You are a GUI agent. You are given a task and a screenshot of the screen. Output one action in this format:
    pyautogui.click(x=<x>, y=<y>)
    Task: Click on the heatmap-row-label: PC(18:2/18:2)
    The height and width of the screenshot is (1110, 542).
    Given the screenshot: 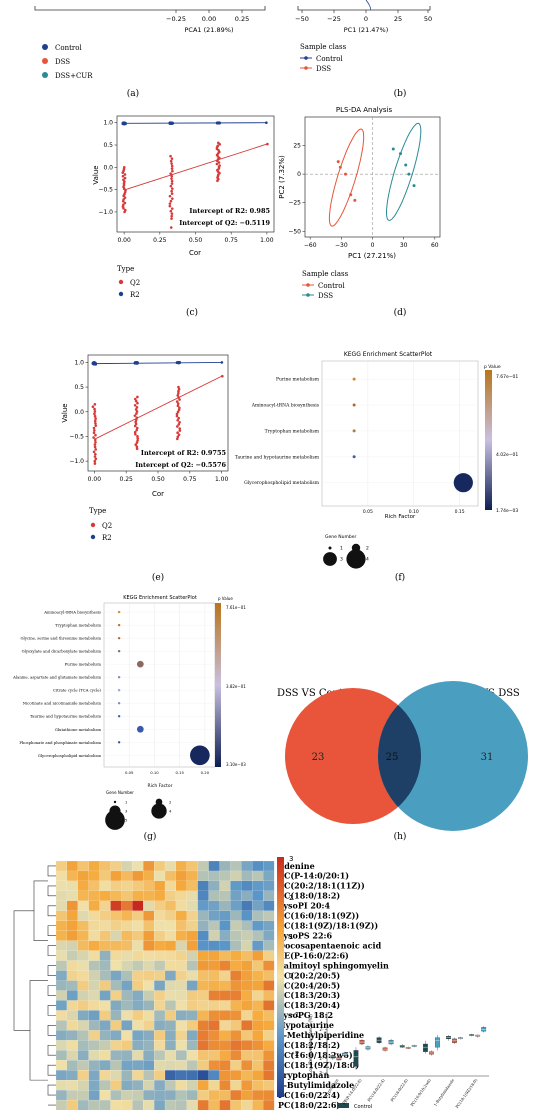 What is the action you would take?
    pyautogui.click(x=309, y=1045)
    